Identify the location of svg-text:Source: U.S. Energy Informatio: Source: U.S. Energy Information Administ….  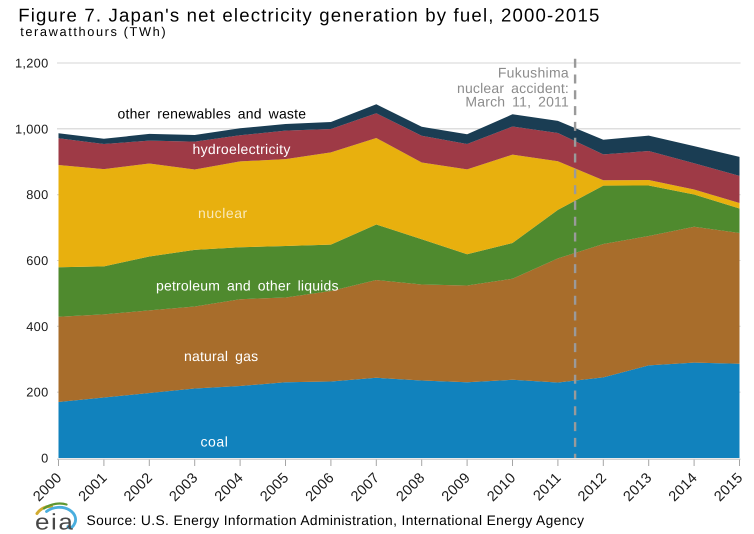
(336, 520).